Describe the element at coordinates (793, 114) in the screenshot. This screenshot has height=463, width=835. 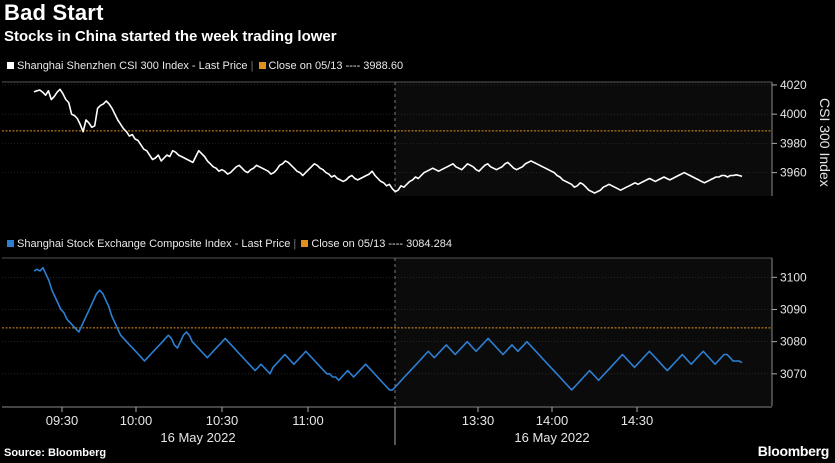
I see `y-tick-label: 4000` at that location.